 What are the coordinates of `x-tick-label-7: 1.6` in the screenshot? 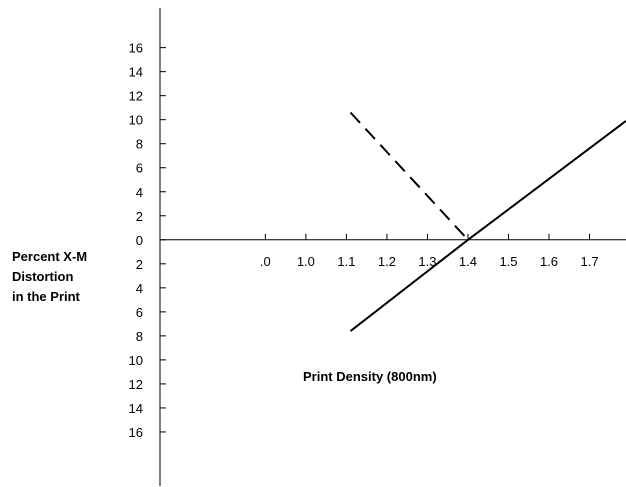 It's located at (549, 261).